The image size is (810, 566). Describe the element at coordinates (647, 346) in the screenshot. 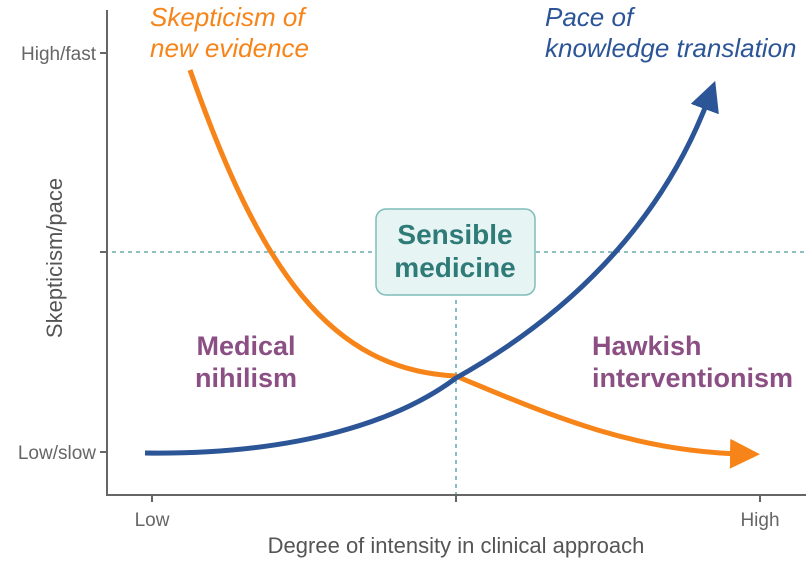

I see `hawkish-interventionism-line1: Hawkish` at that location.